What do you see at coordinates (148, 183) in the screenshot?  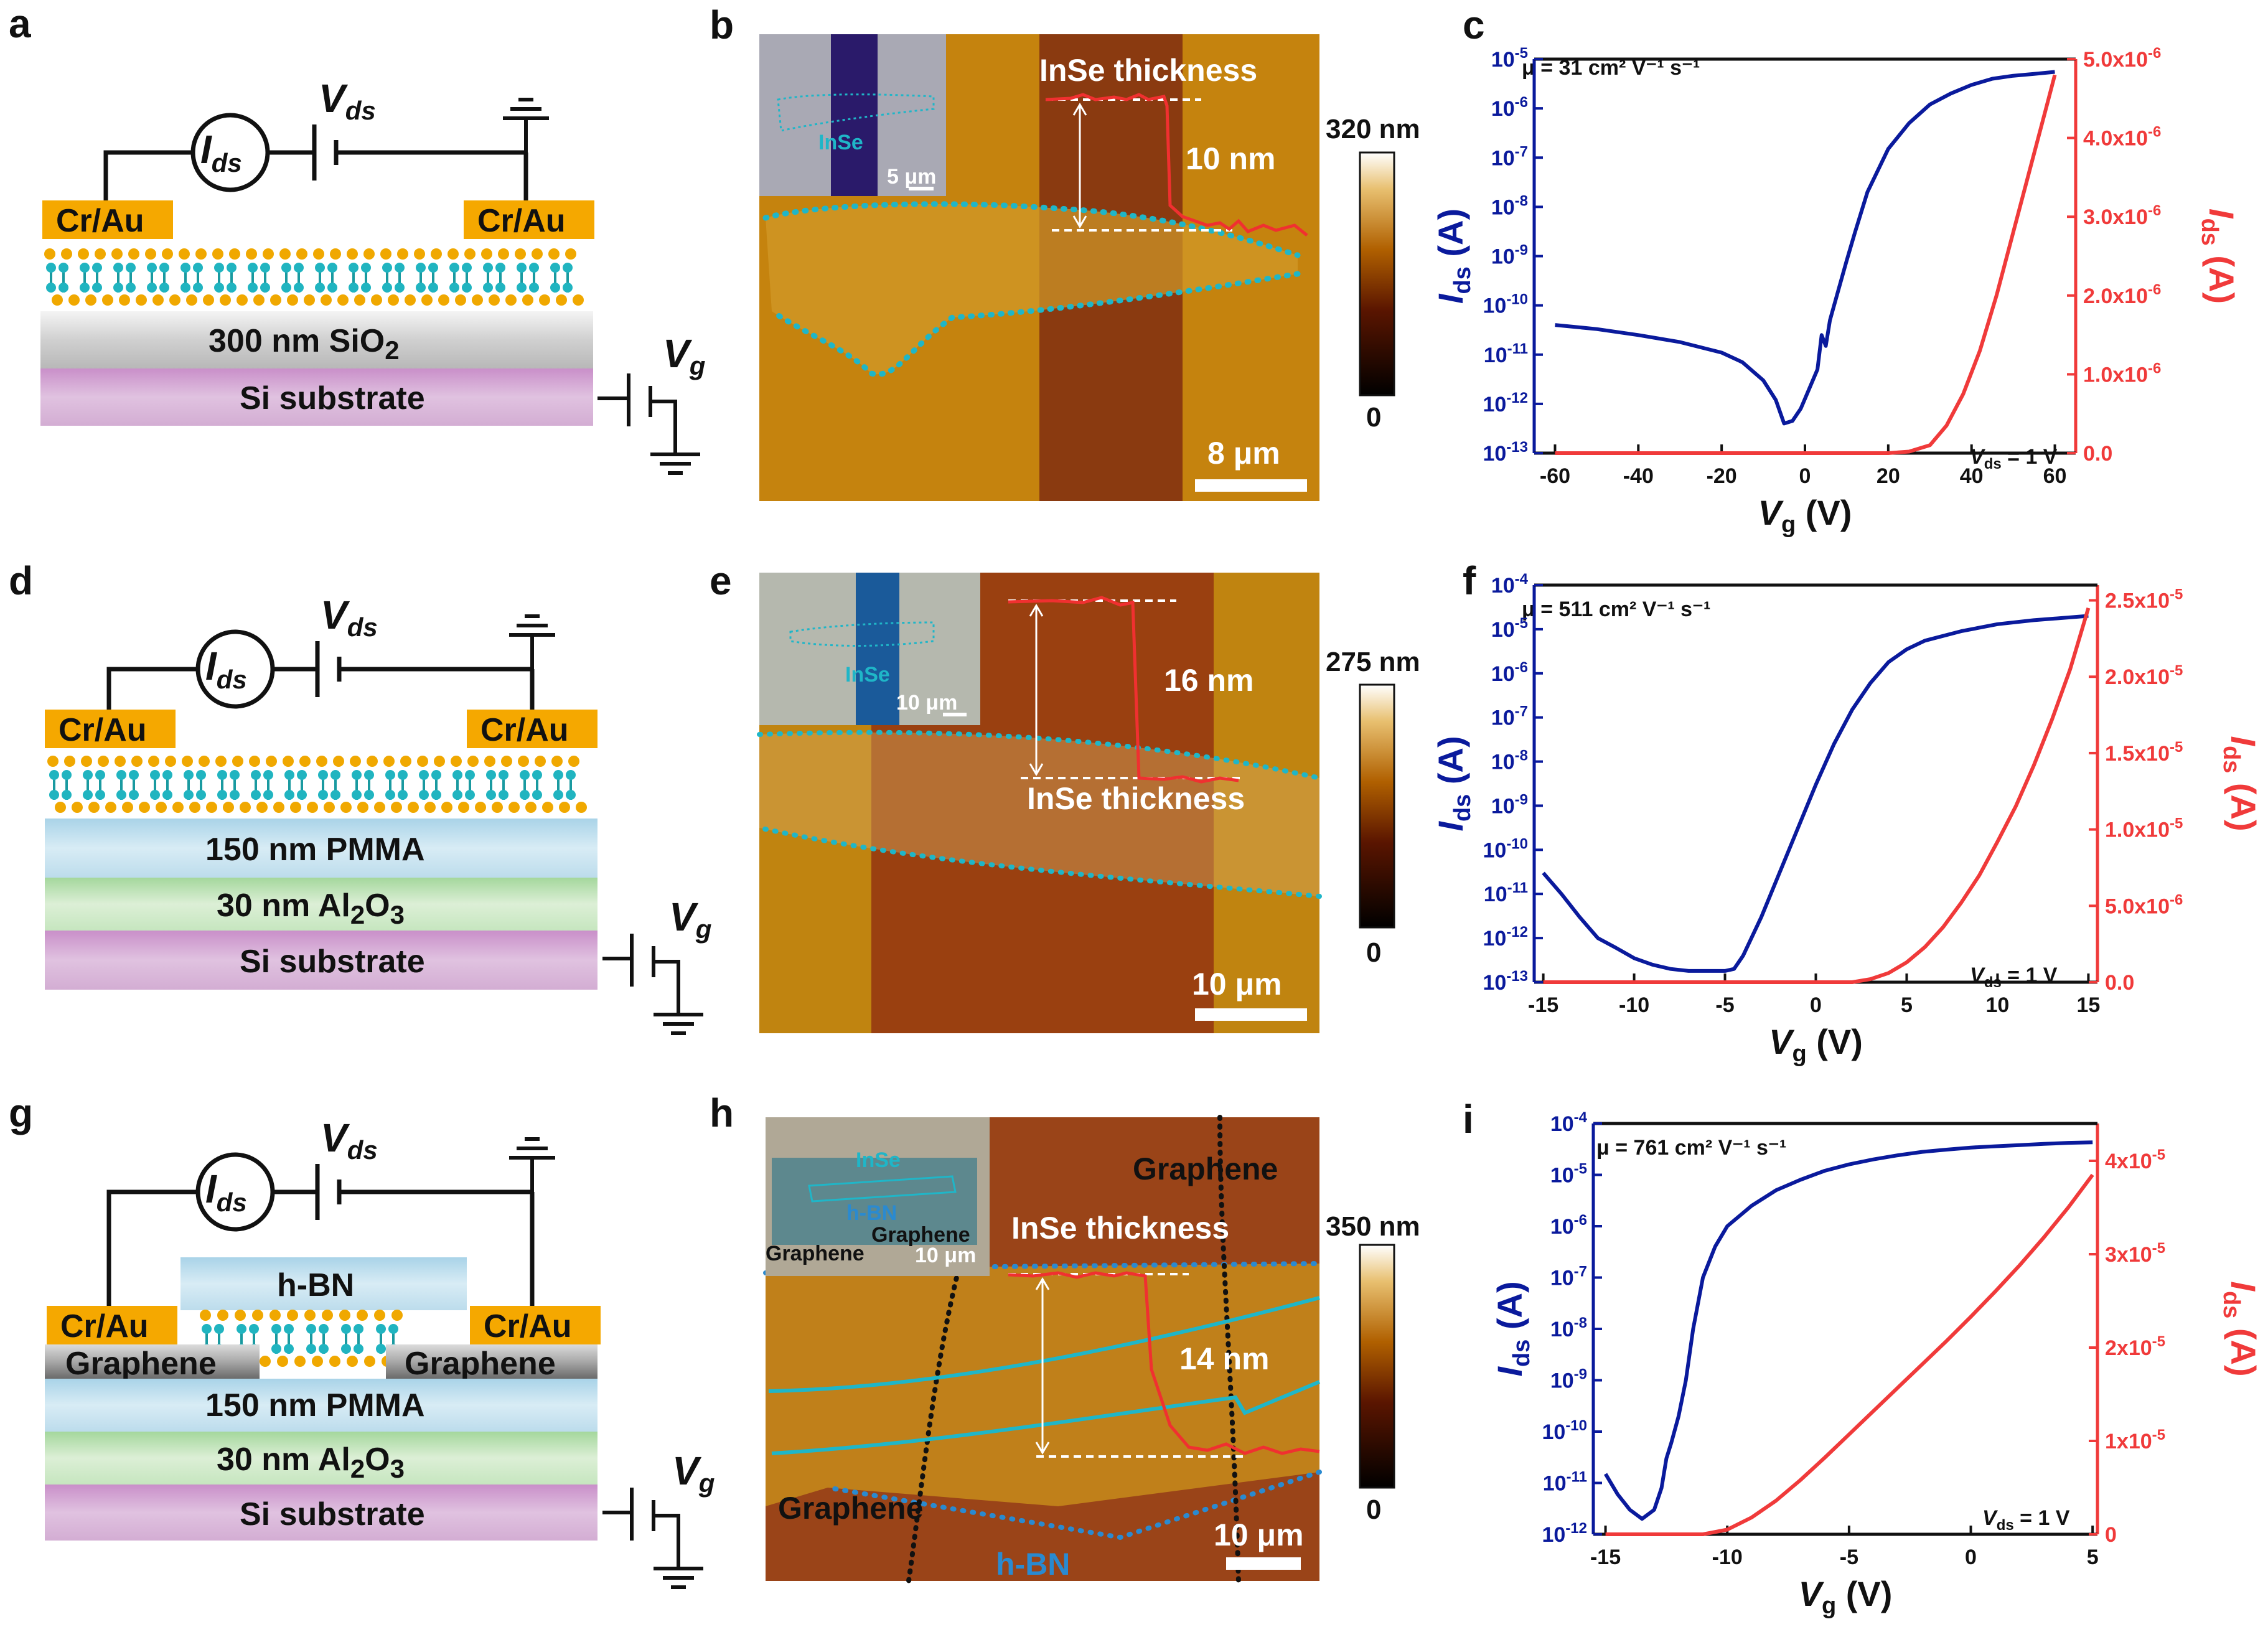 I see `wire-left` at bounding box center [148, 183].